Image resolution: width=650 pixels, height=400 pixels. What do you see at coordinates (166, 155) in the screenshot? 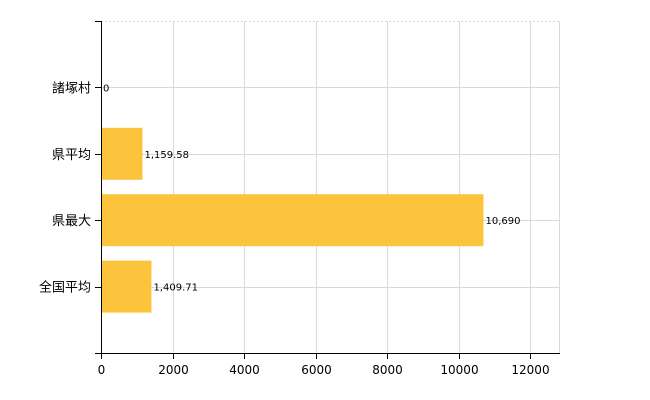
I see `data-label-1: 1,159.58` at bounding box center [166, 155].